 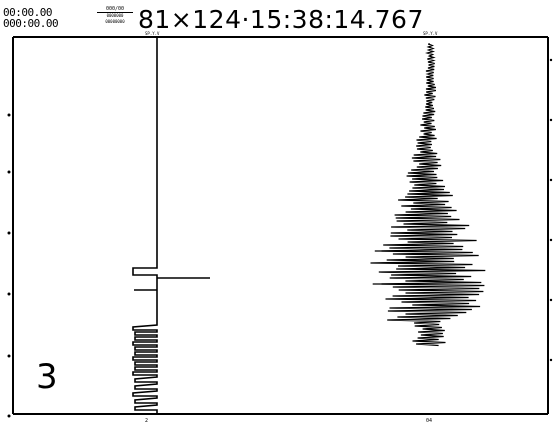 What do you see at coordinates (47, 377) in the screenshot?
I see `panel-number: 3` at bounding box center [47, 377].